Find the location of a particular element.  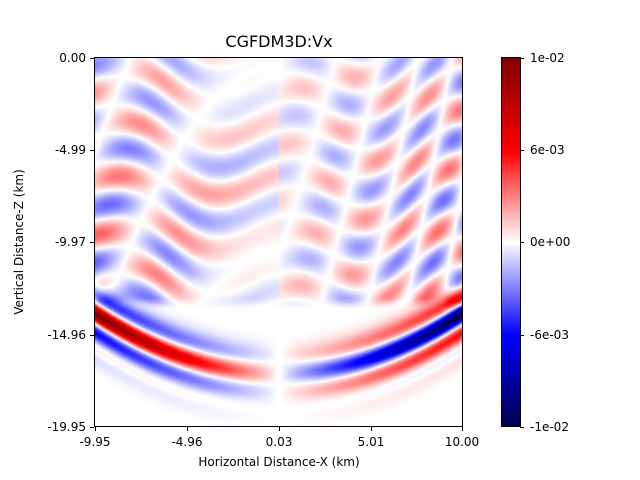

y-tick-label: -4.99 is located at coordinates (70, 150).